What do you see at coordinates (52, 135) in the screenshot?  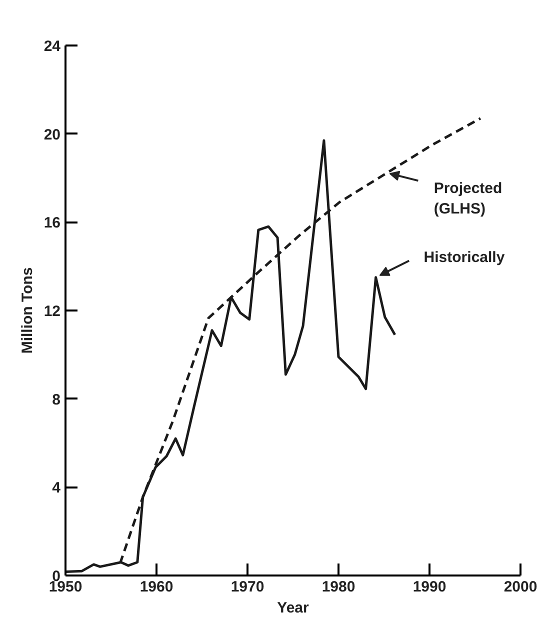 I see `y-tick-label: 20` at bounding box center [52, 135].